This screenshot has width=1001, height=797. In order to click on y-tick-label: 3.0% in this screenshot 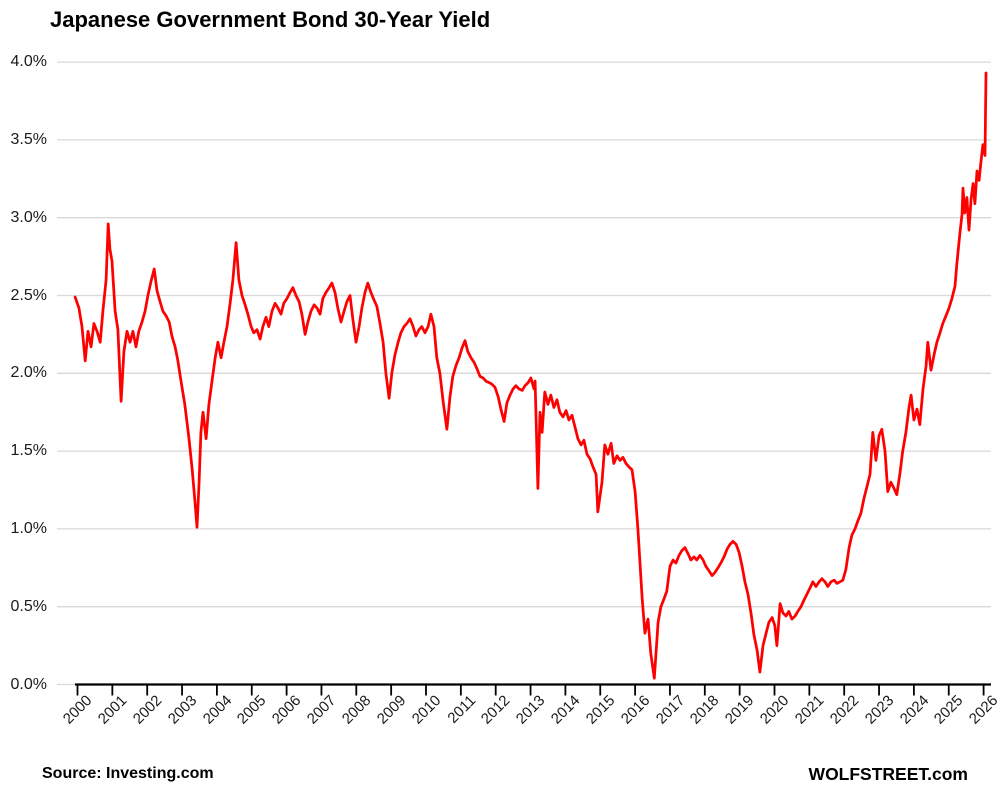, I will do `click(28, 217)`.